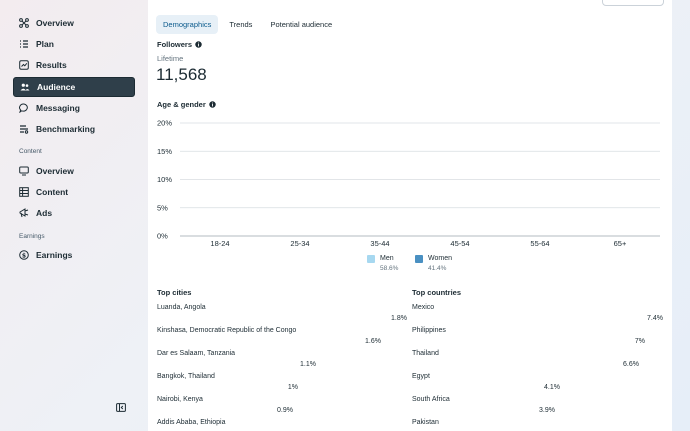  I want to click on country-name: Philippines, so click(429, 330).